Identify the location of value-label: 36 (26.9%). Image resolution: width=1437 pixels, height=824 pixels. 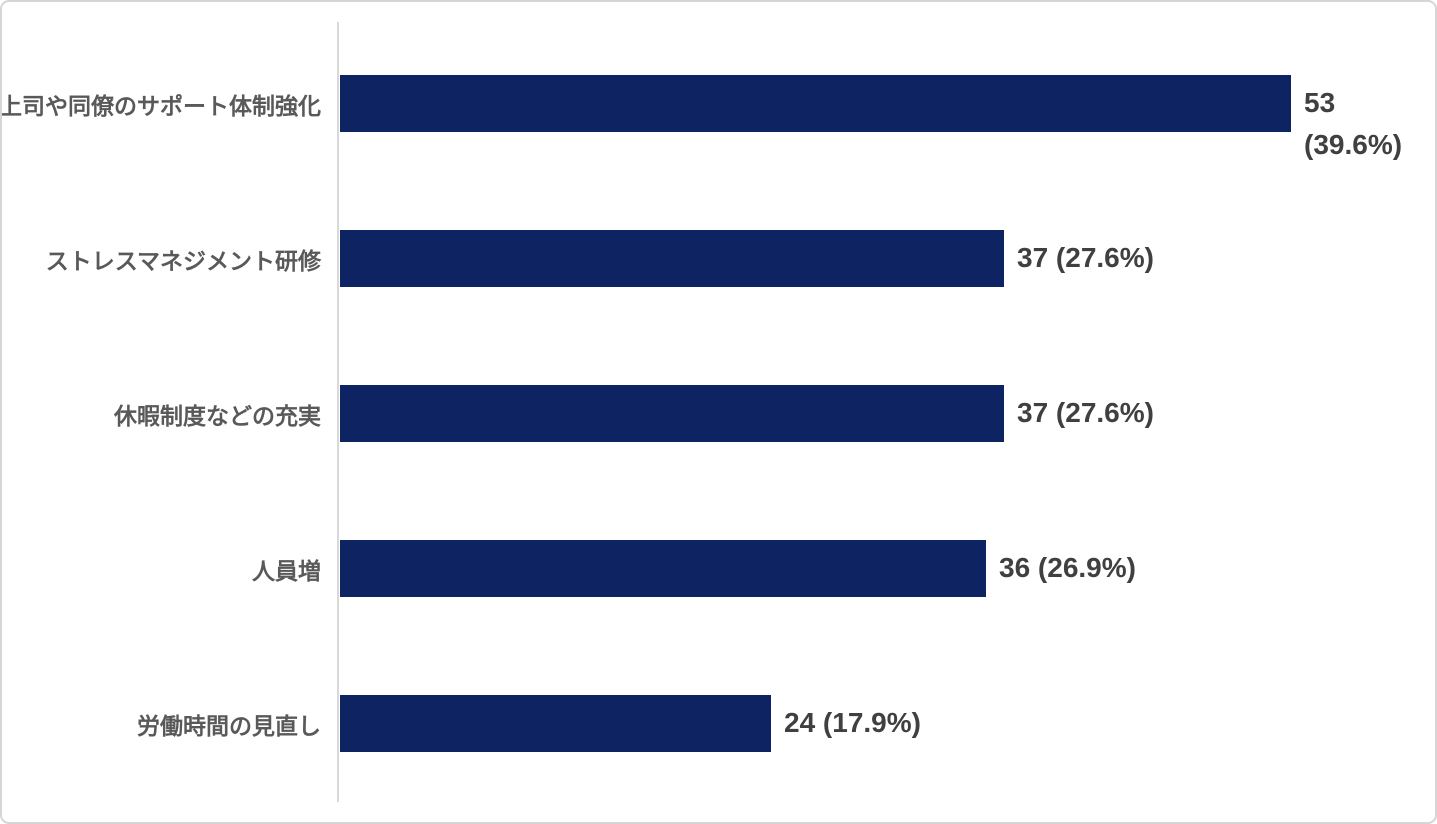
(1067, 567).